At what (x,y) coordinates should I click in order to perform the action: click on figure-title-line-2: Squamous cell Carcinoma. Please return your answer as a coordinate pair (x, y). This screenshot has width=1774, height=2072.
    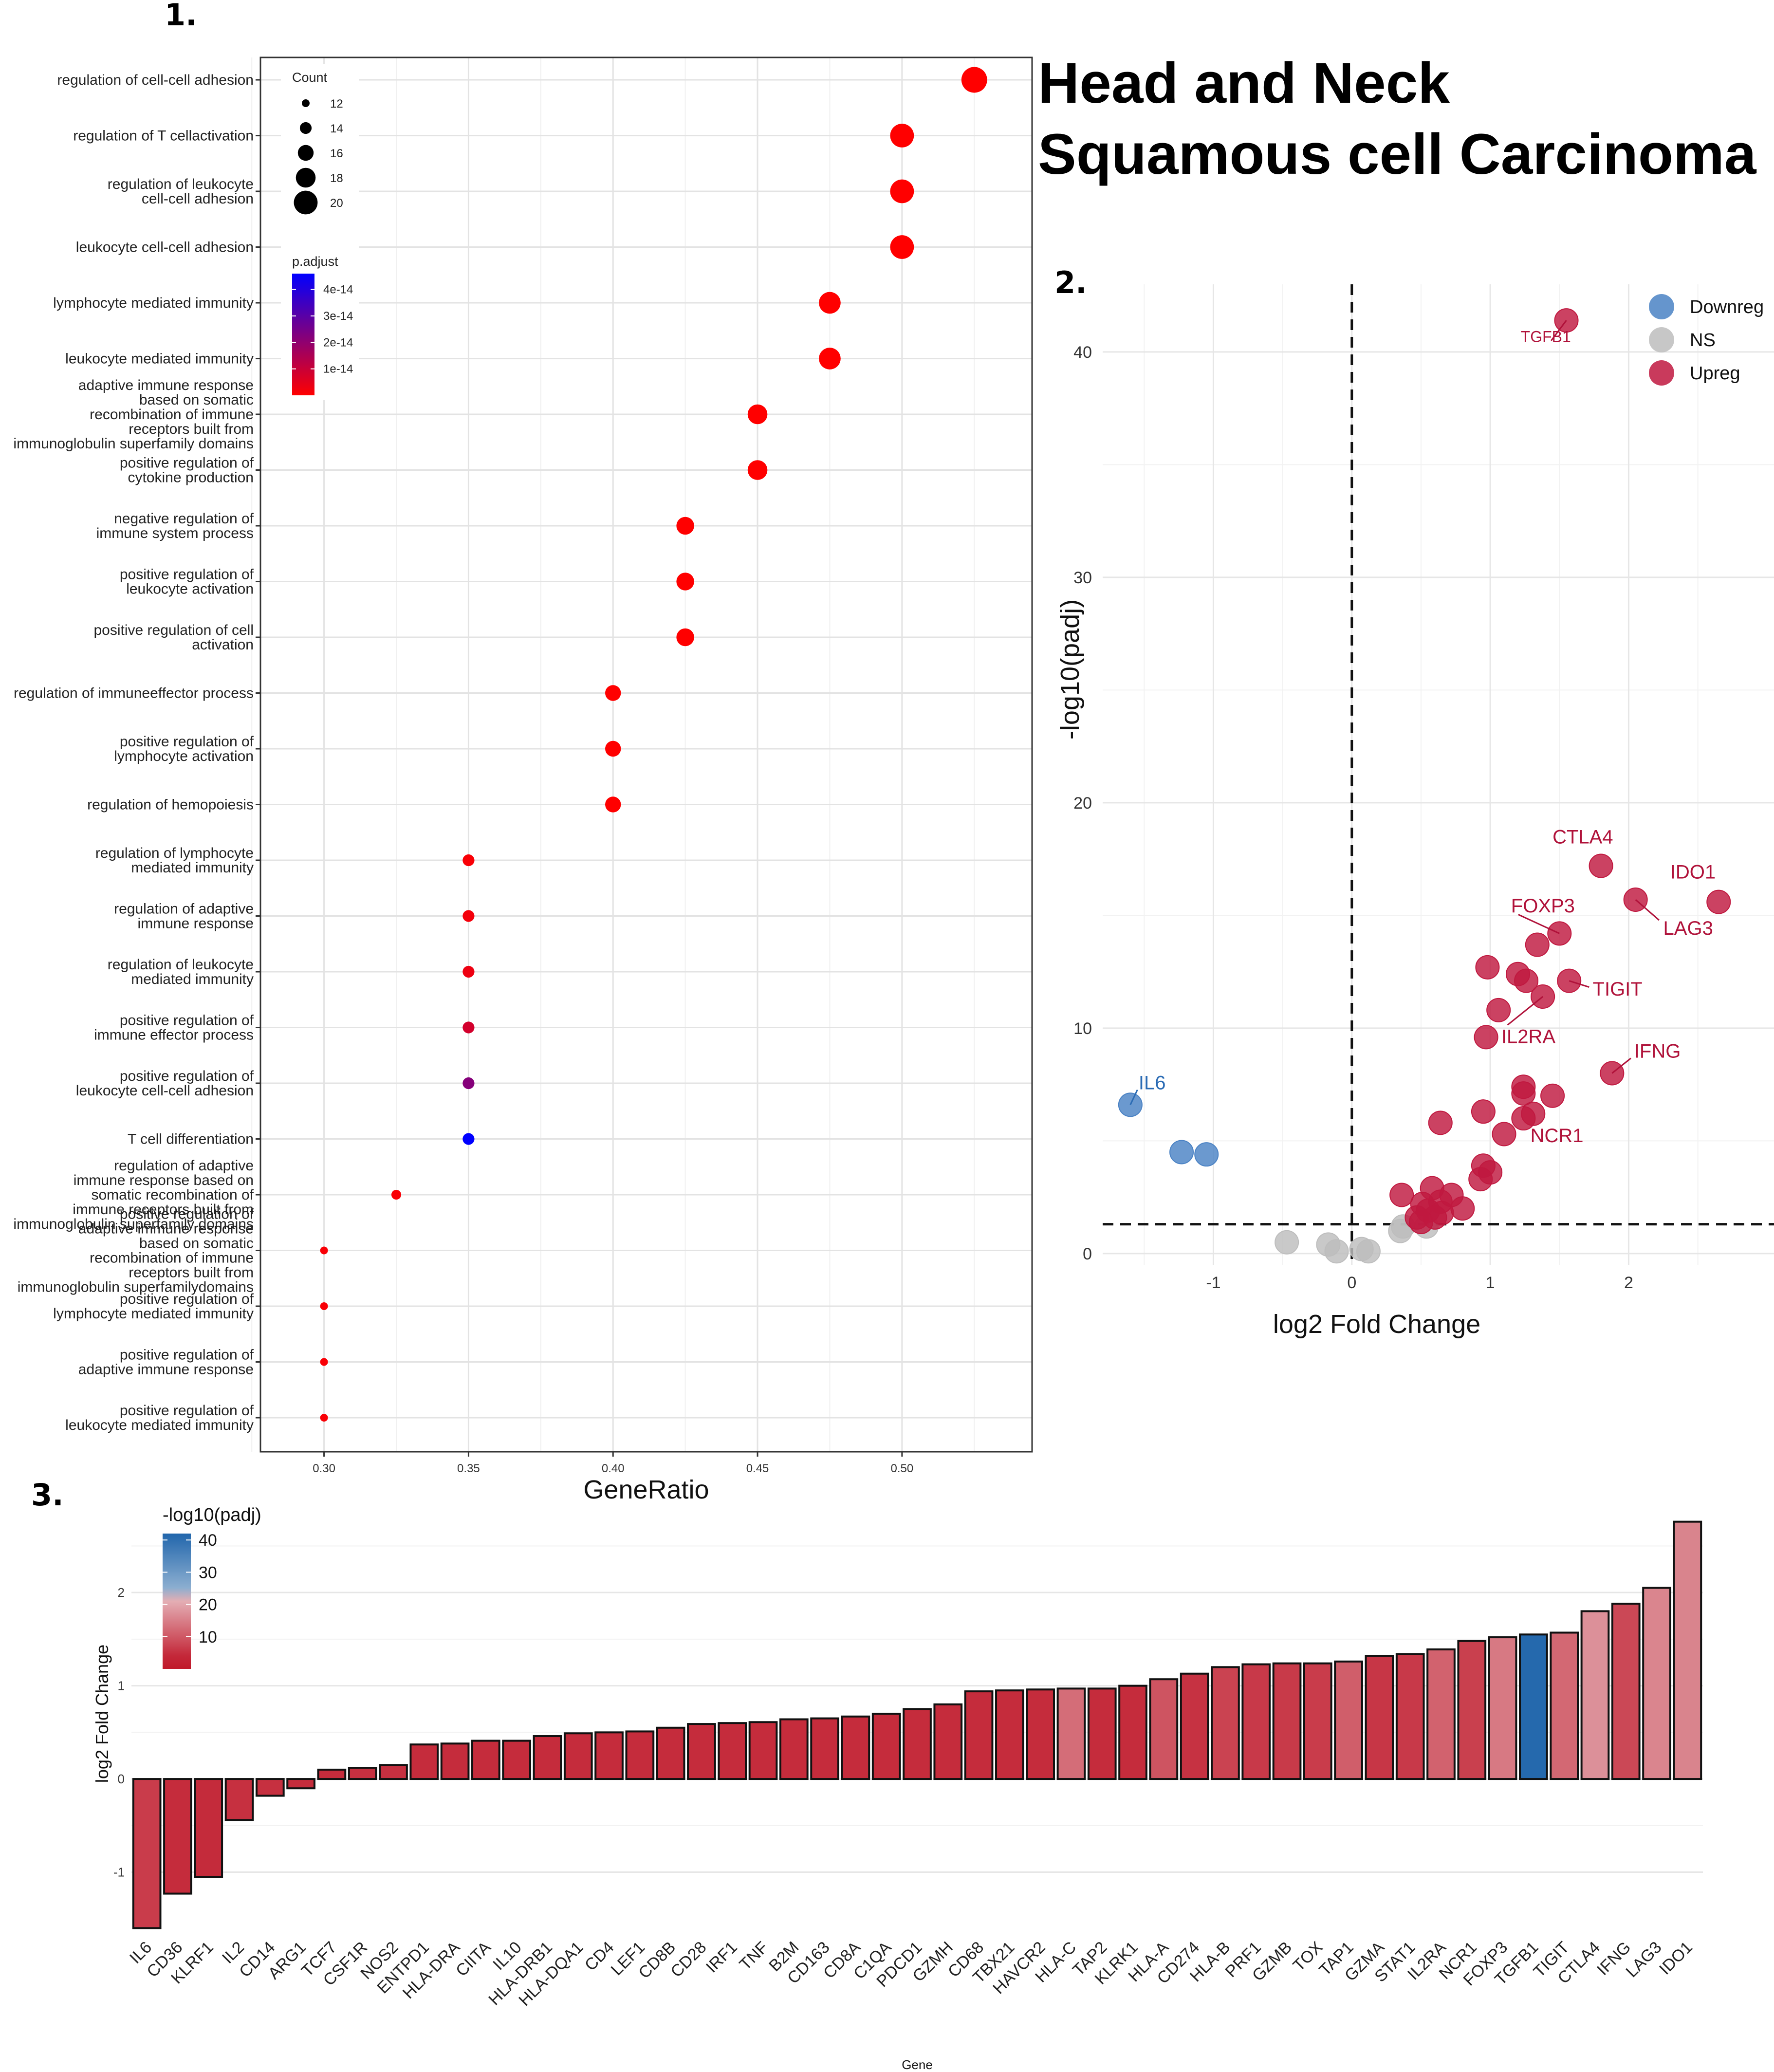
    Looking at the image, I should click on (1397, 154).